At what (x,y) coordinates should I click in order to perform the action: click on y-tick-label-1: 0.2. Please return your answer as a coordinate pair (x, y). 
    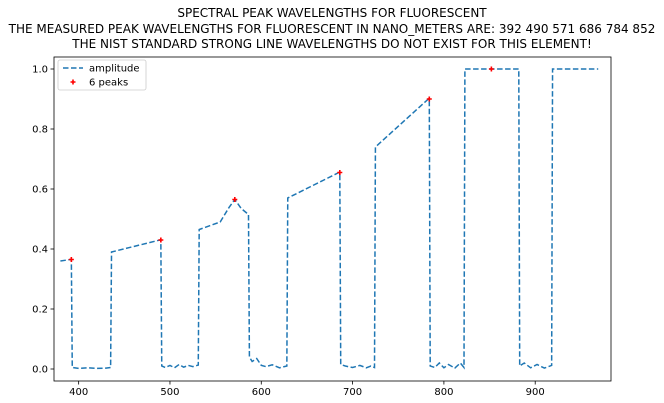
    Looking at the image, I should click on (40, 310).